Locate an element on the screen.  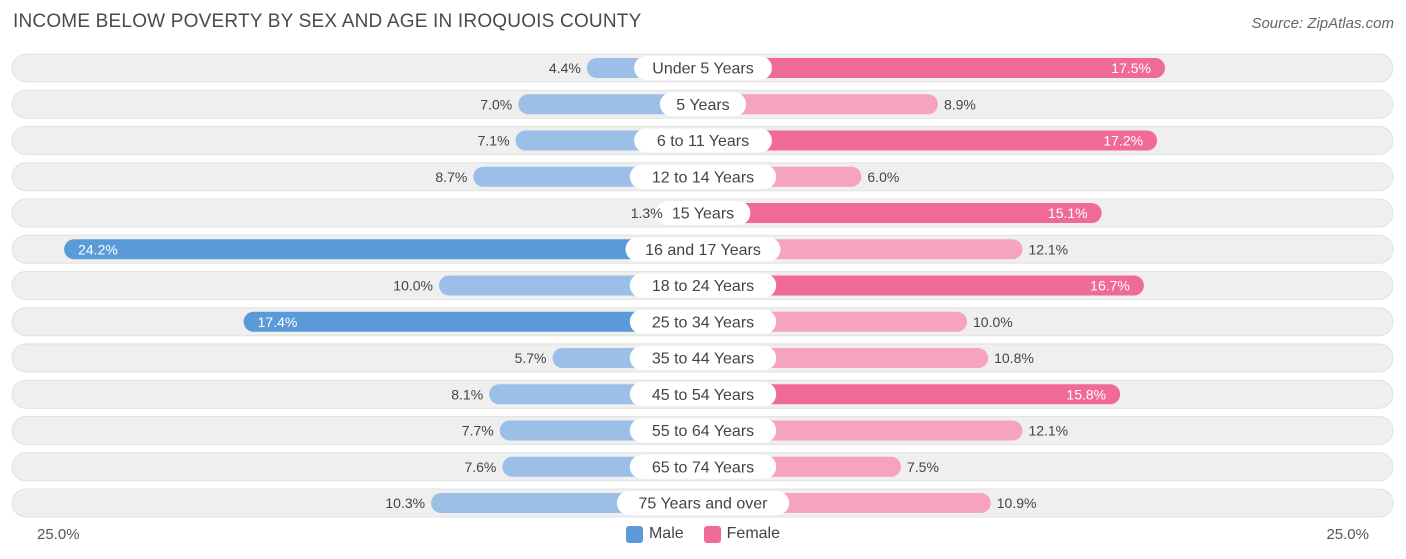
male-value-label: 7.6% is located at coordinates (480, 467).